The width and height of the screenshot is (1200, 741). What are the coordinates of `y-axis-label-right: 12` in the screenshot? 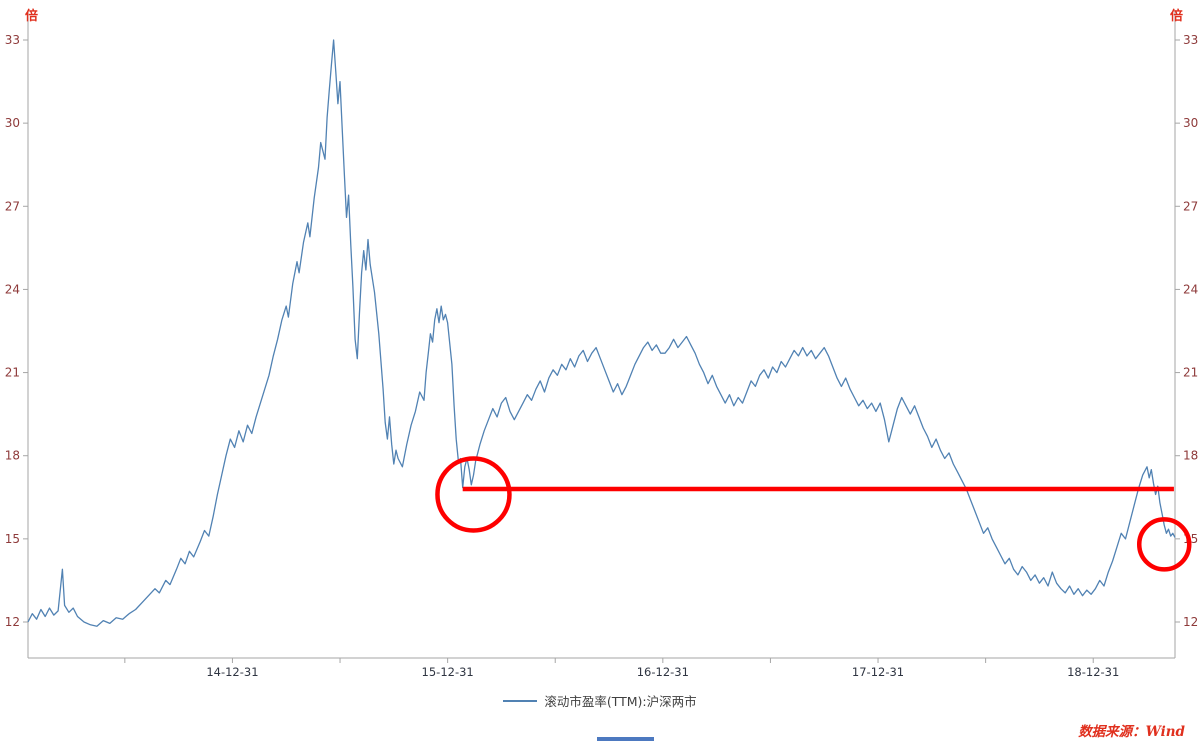 It's located at (1190, 622).